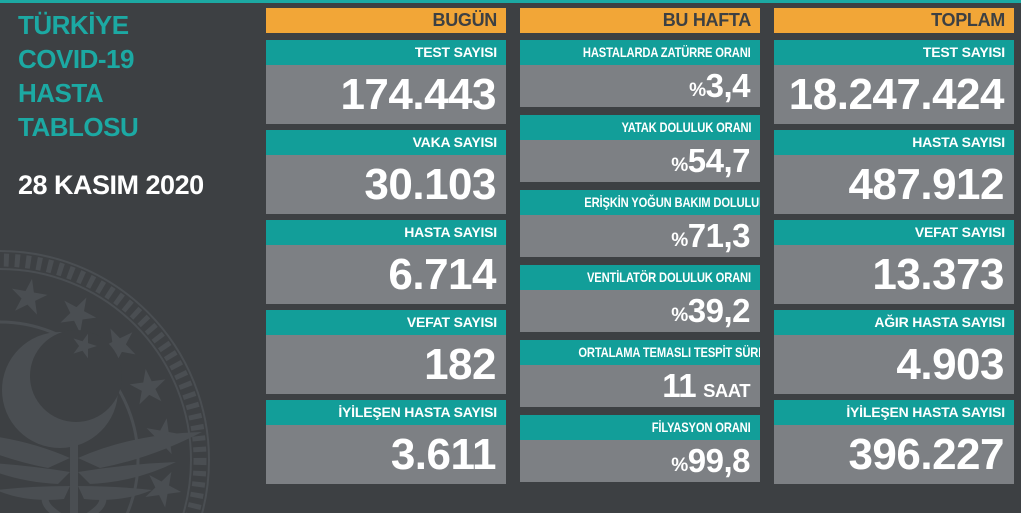 The height and width of the screenshot is (513, 1021). I want to click on column-header-bugun: BUGÜN, so click(386, 20).